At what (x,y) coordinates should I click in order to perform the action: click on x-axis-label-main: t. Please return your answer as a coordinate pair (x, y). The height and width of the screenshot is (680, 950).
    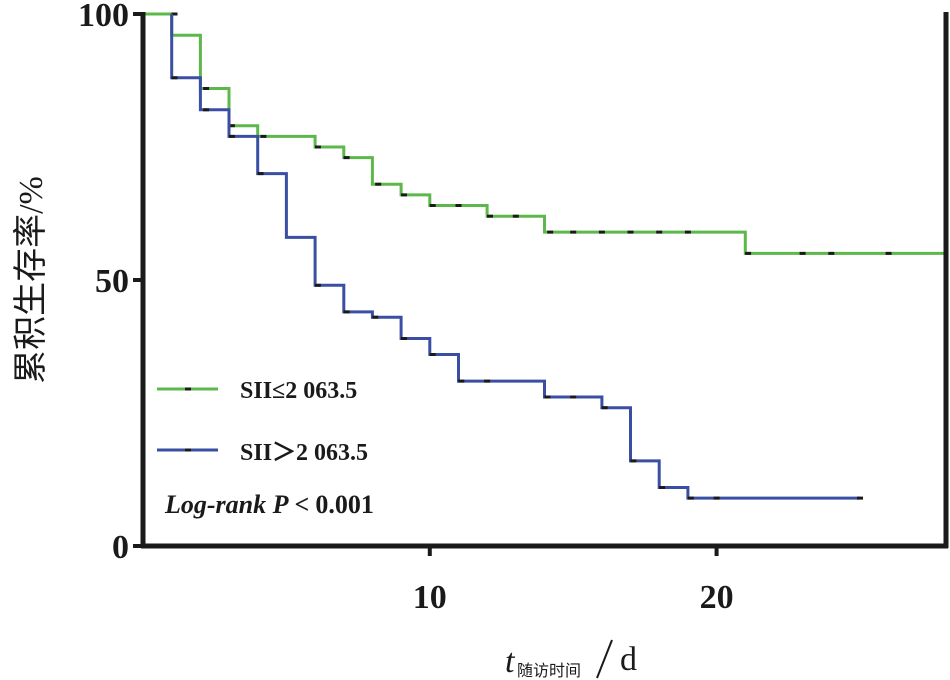
    Looking at the image, I should click on (510, 661).